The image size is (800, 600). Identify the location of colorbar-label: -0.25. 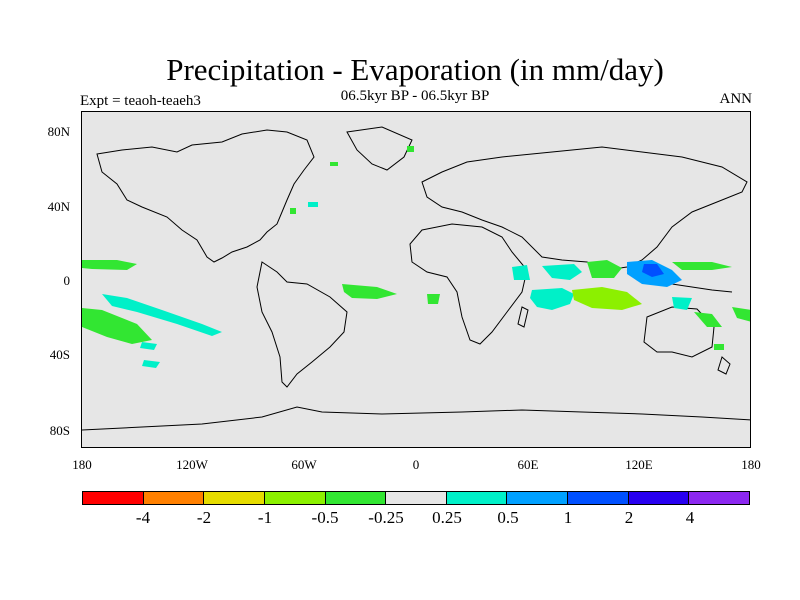
(386, 517).